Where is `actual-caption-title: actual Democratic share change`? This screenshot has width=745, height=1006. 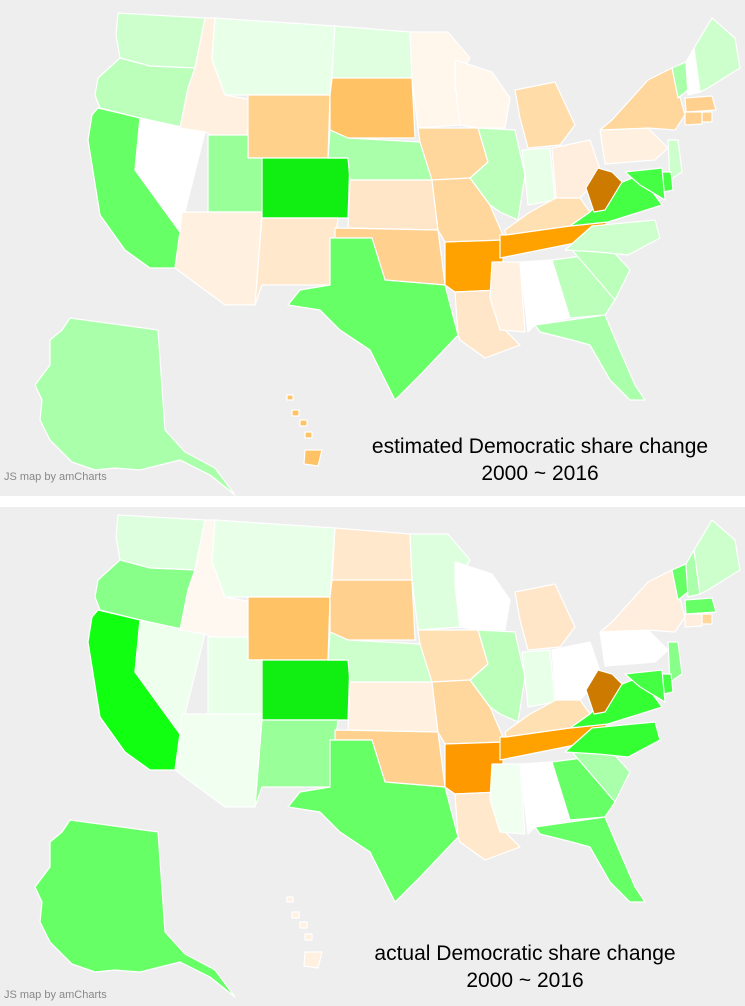
actual-caption-title: actual Democratic share change is located at coordinates (525, 953).